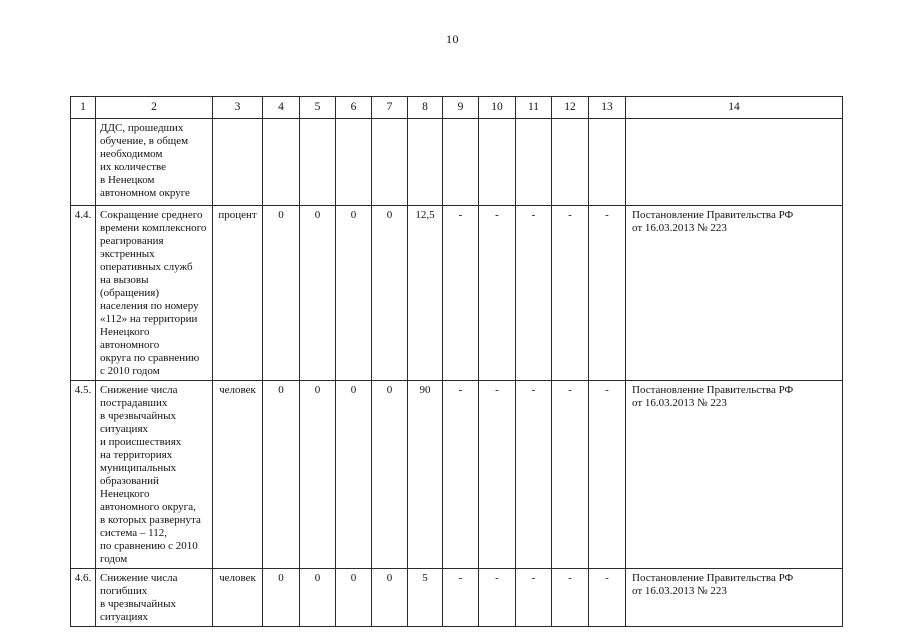 The width and height of the screenshot is (905, 640). Describe the element at coordinates (281, 107) in the screenshot. I see `column-number-header: 4` at that location.